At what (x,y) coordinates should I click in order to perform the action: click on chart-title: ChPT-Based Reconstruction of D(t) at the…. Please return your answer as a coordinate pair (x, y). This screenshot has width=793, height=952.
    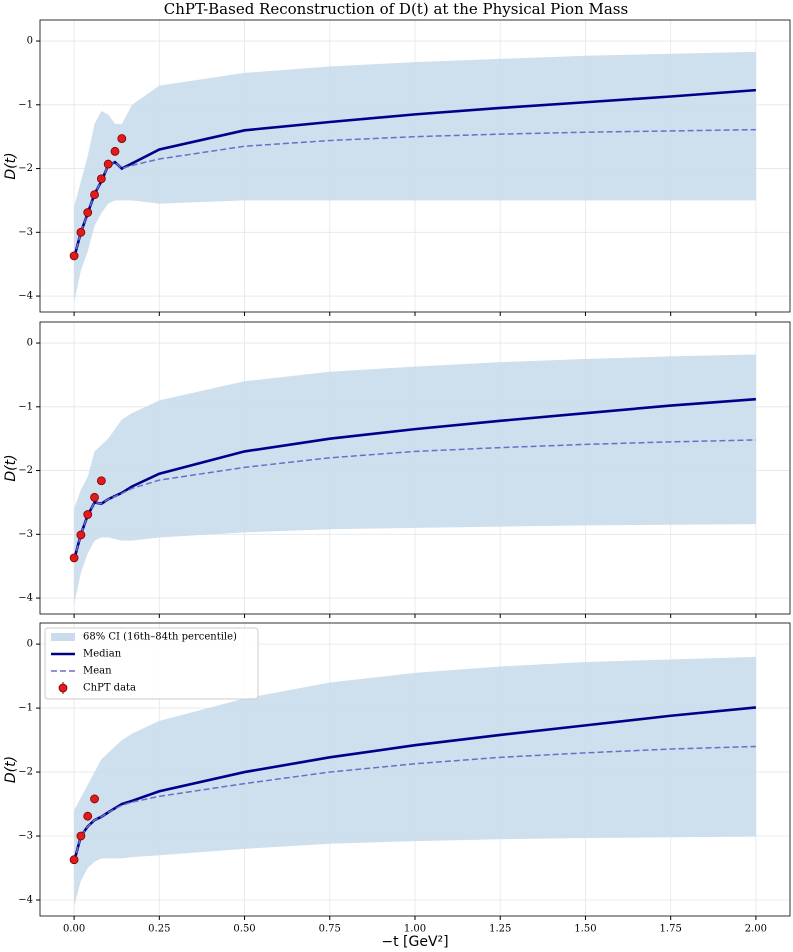
    Looking at the image, I should click on (396, 9).